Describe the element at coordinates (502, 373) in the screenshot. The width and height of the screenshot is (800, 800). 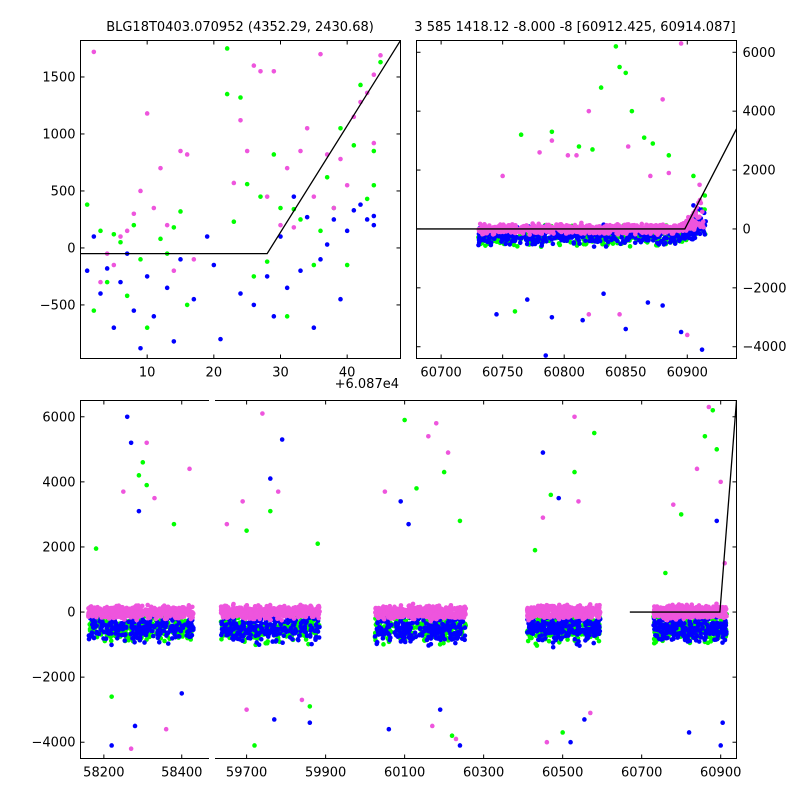
I see `tr-xtick-label: 60750` at that location.